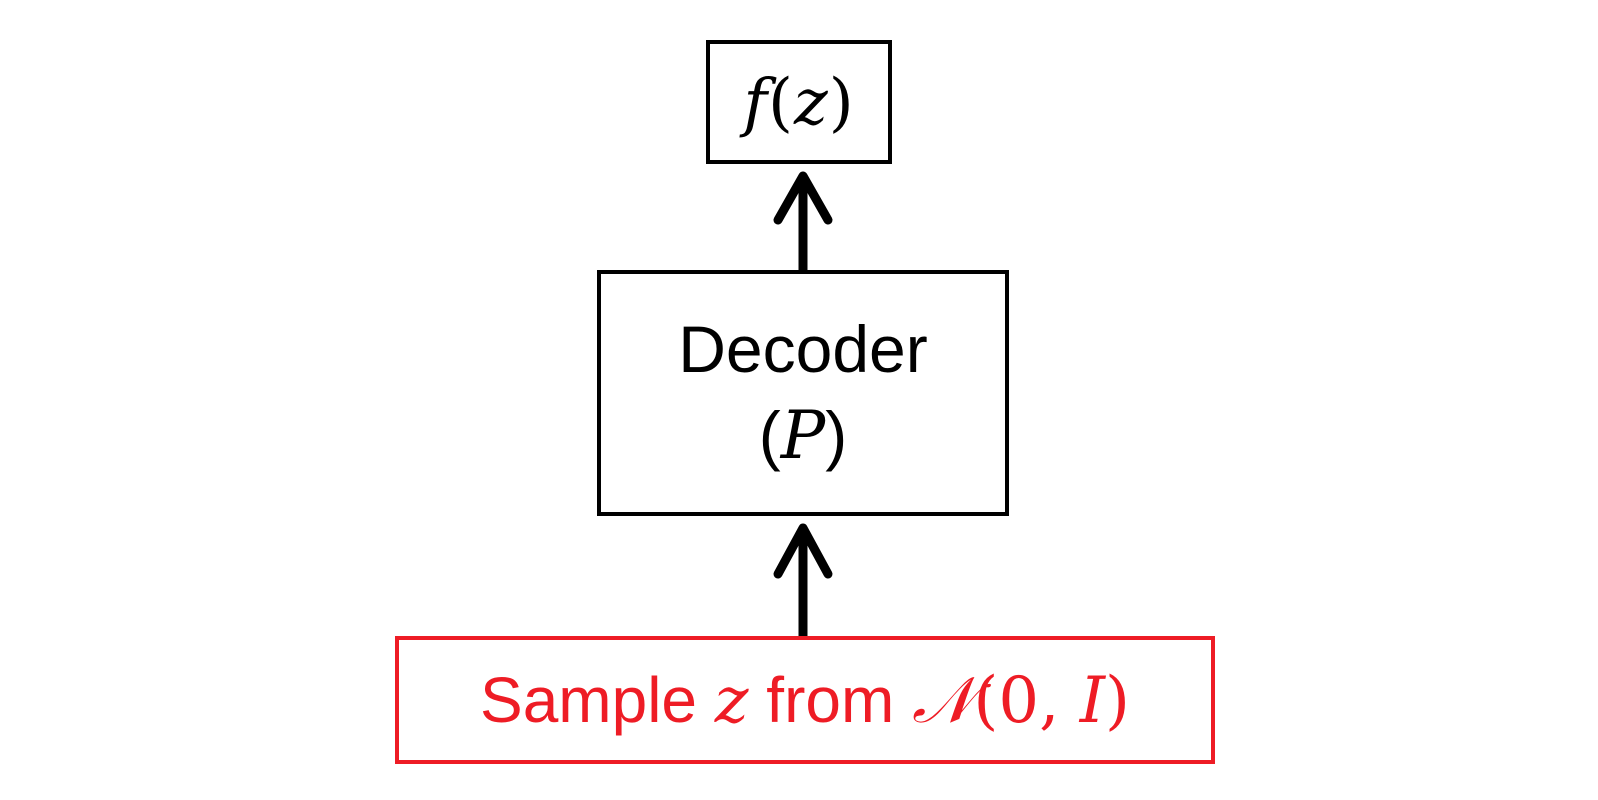  I want to click on decoder-symbol-close: ), so click(836, 435).